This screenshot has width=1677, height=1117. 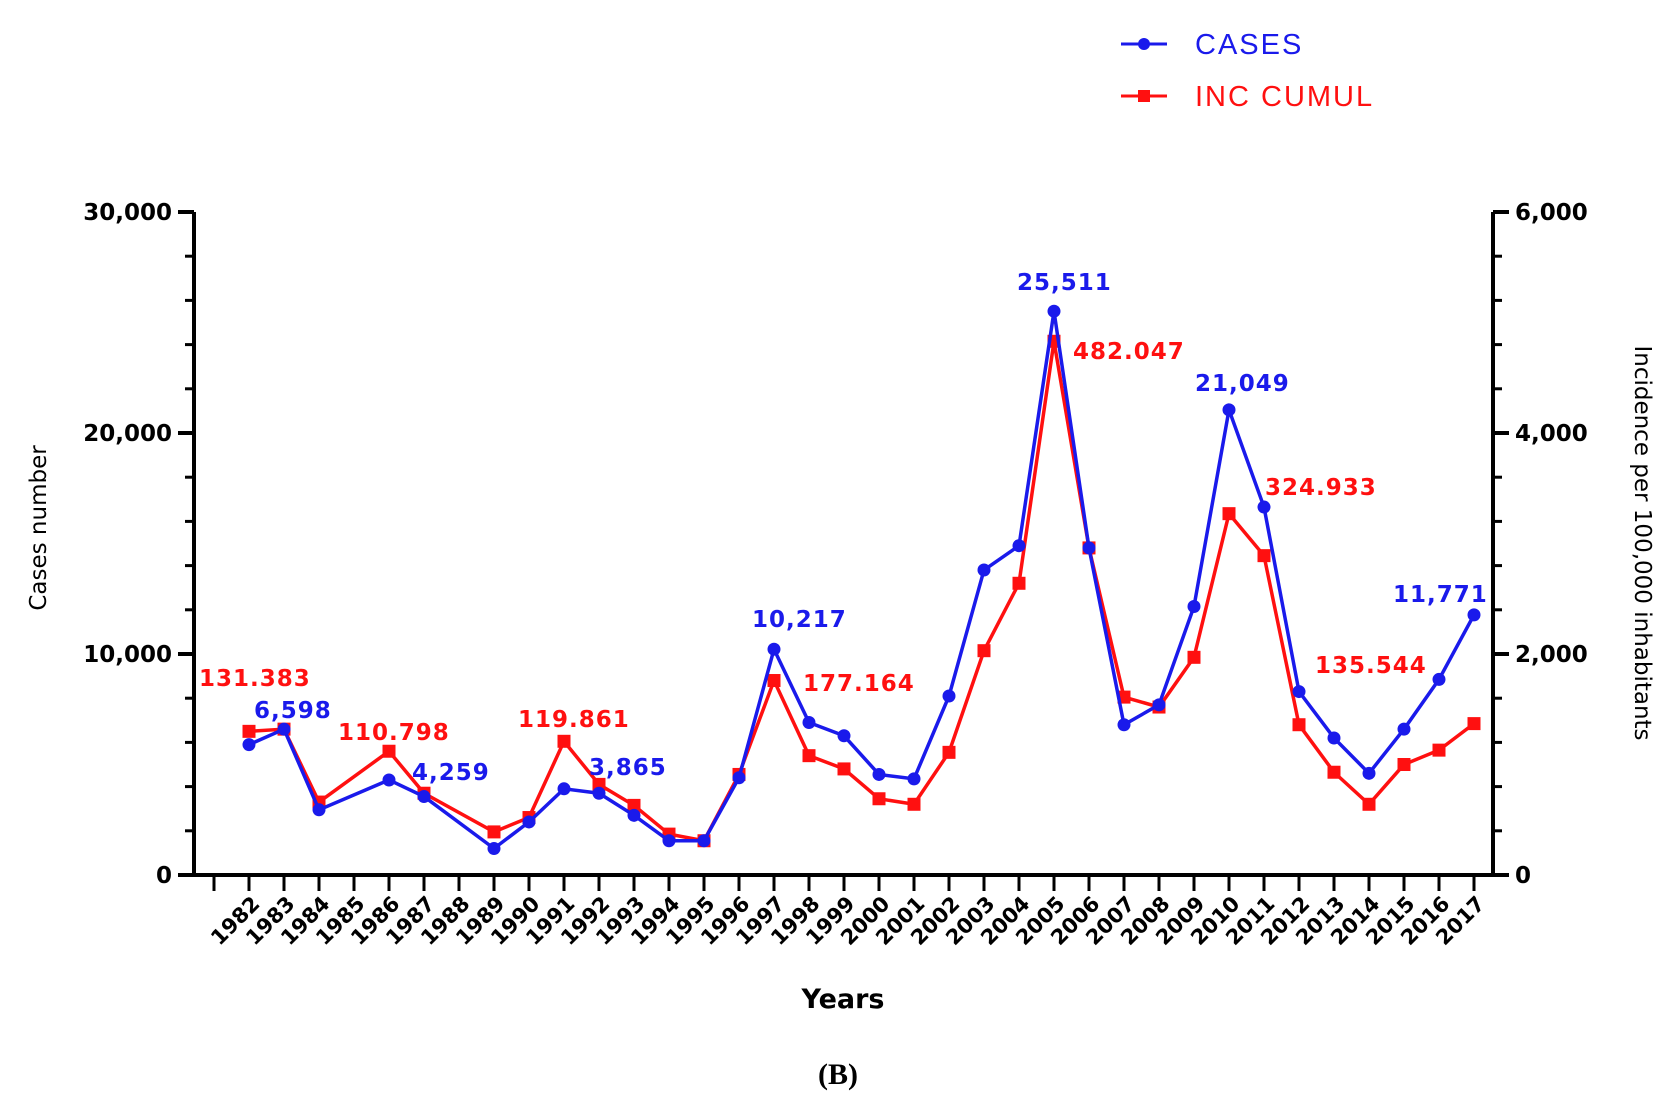 I want to click on data-label: 11,771, so click(x=1440, y=595).